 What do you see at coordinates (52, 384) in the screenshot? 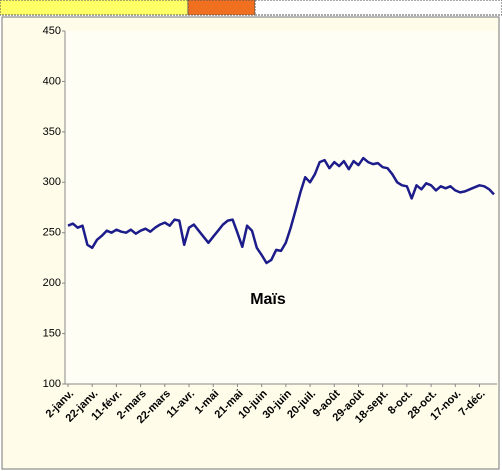
I see `y-tick-label: 100` at bounding box center [52, 384].